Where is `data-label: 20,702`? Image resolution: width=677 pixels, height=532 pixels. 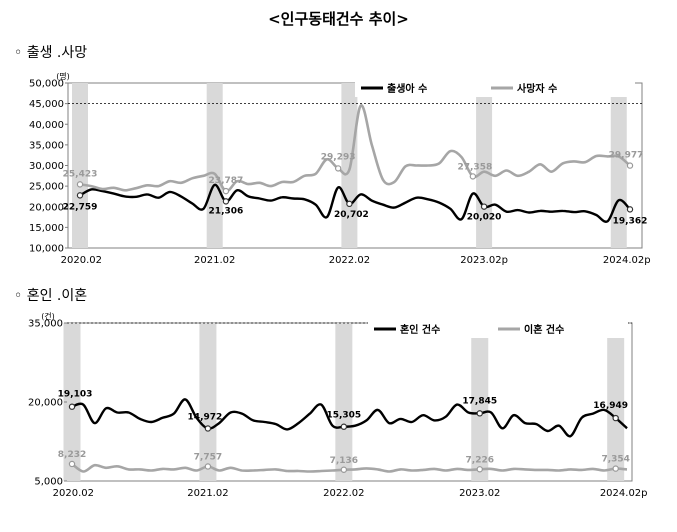
data-label: 20,702 is located at coordinates (351, 215).